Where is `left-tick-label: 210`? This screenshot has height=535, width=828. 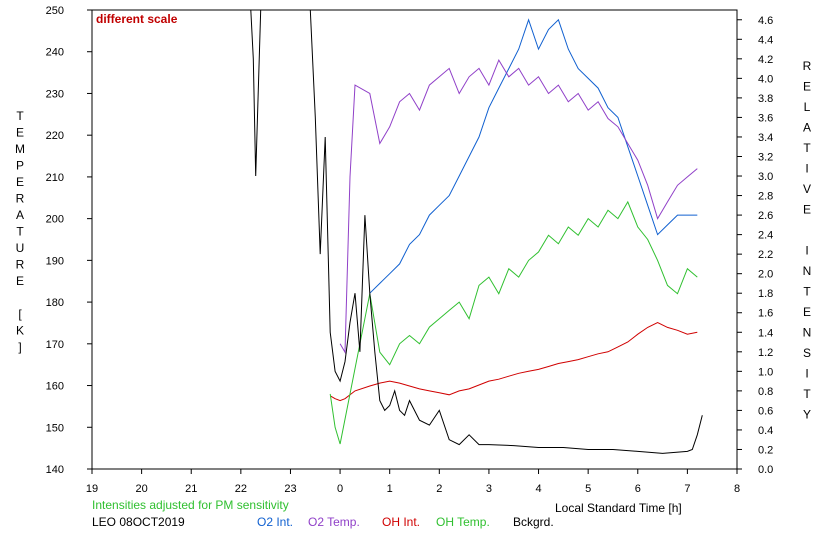
left-tick-label: 210 is located at coordinates (55, 178).